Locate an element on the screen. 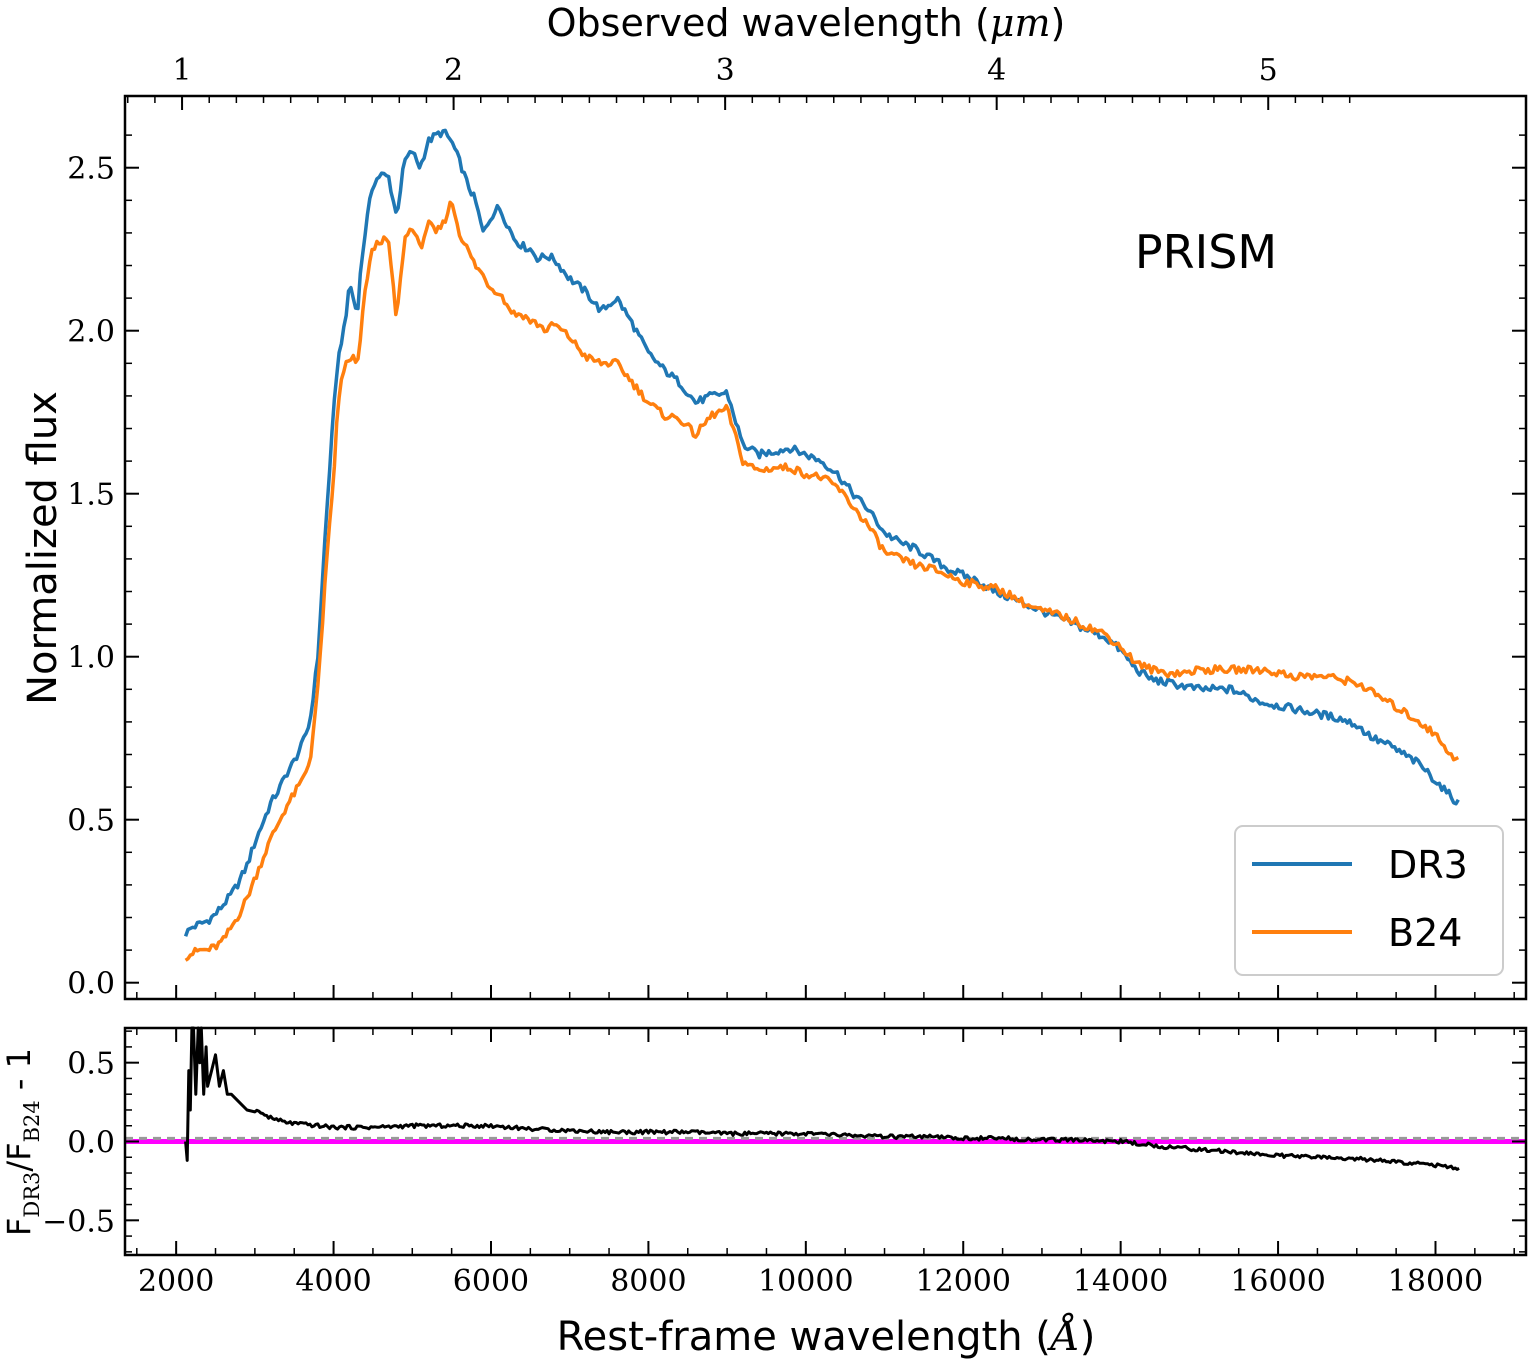  prism-annotation: PRISM is located at coordinates (1206, 252).